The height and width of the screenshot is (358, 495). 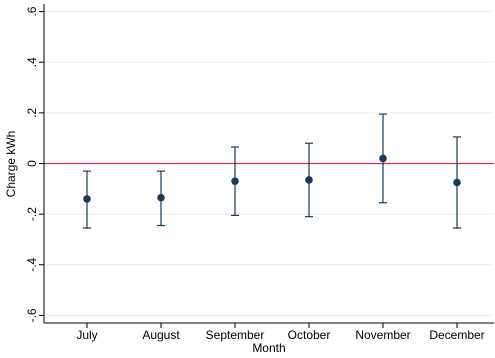 I want to click on y-tick-label: .2, so click(x=32, y=113).